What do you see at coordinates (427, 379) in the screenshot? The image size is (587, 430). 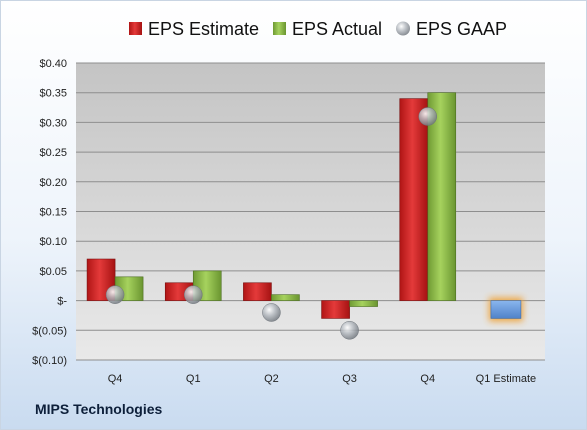 I see `x-tick-label-4: Q4` at bounding box center [427, 379].